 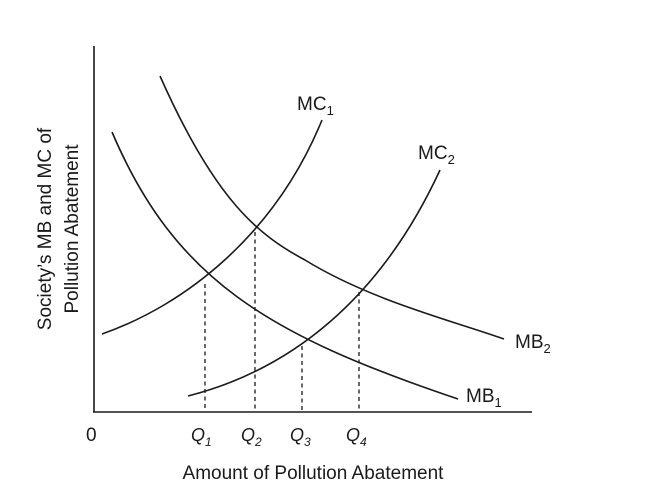 I want to click on mc2-label: MC2, so click(x=436, y=155).